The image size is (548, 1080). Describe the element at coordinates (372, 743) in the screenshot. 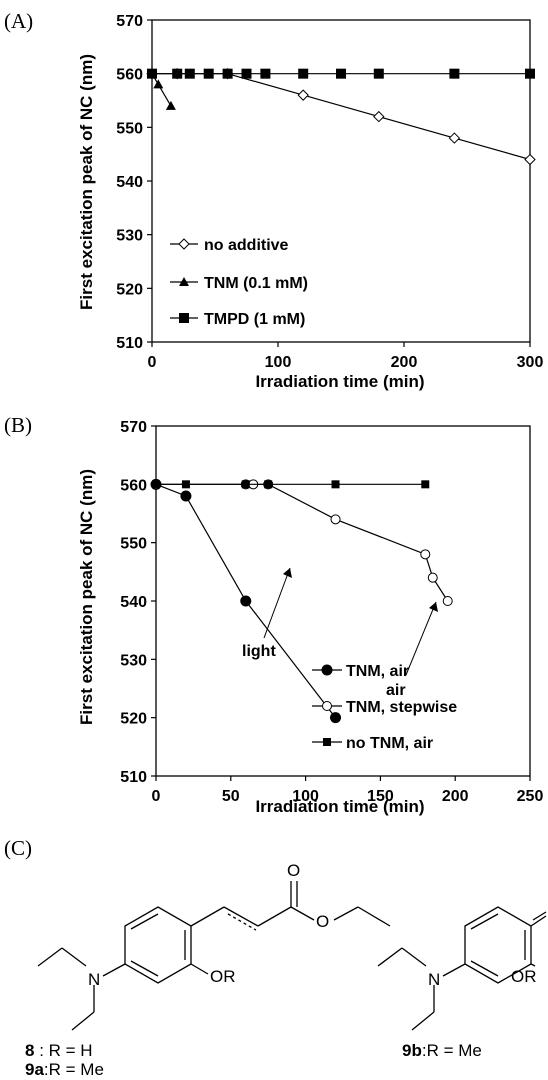

I see `legend-item-no-tnm-air: no TNM, air` at that location.